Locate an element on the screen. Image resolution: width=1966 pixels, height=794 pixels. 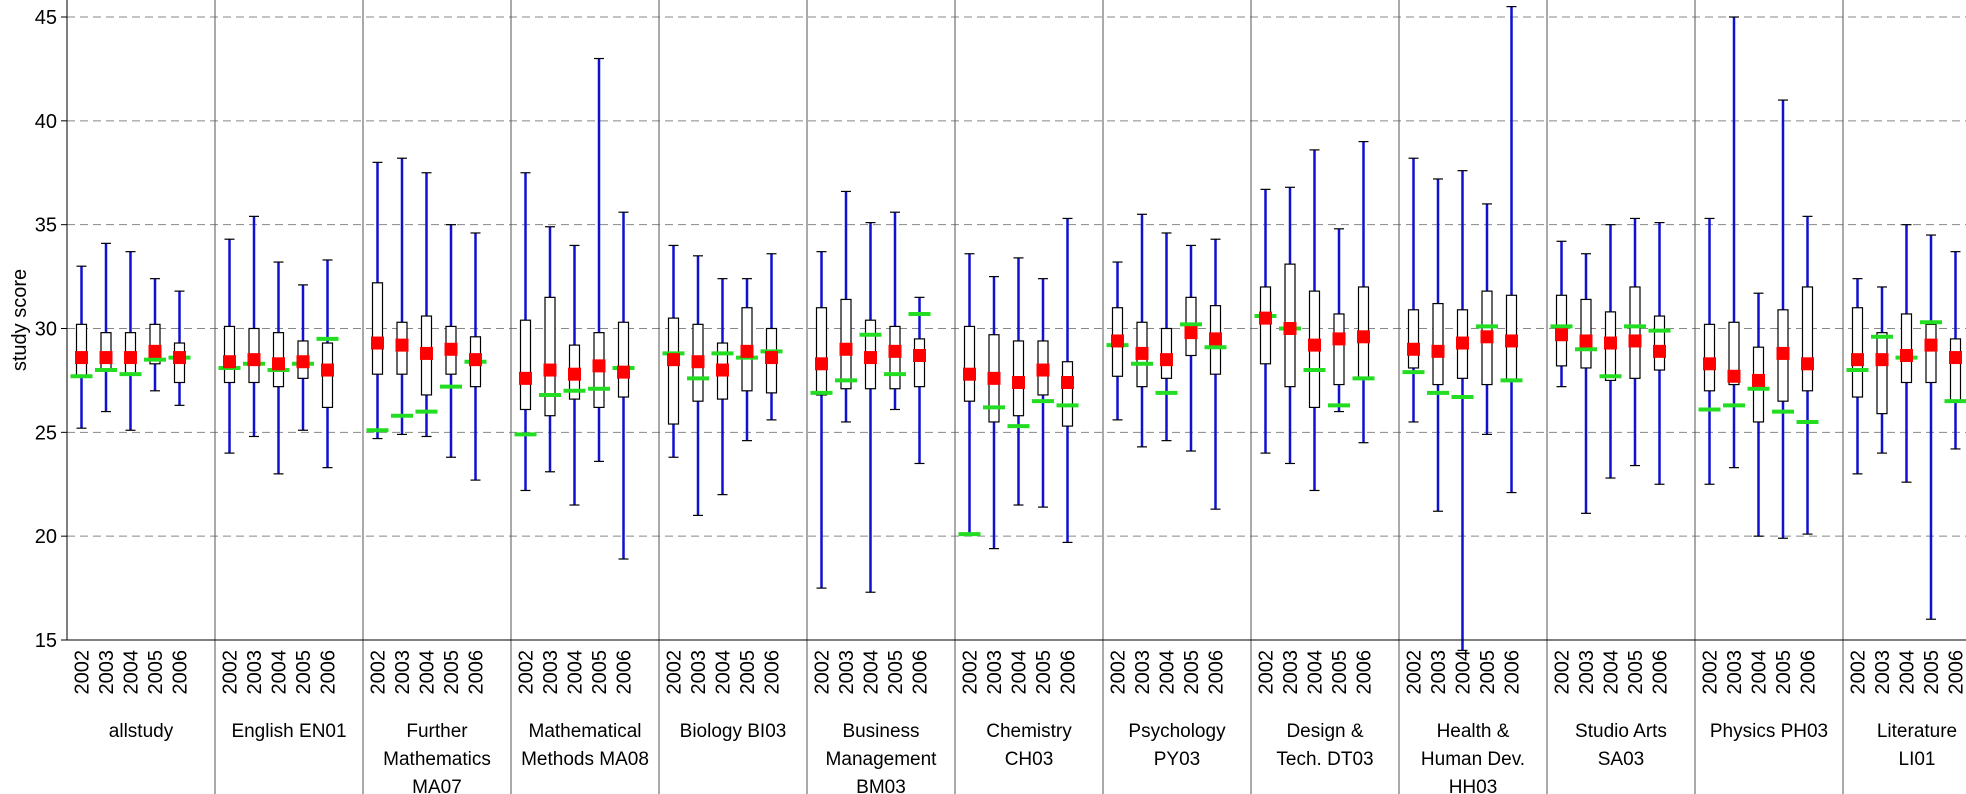
group-label: Business is located at coordinates (880, 731).